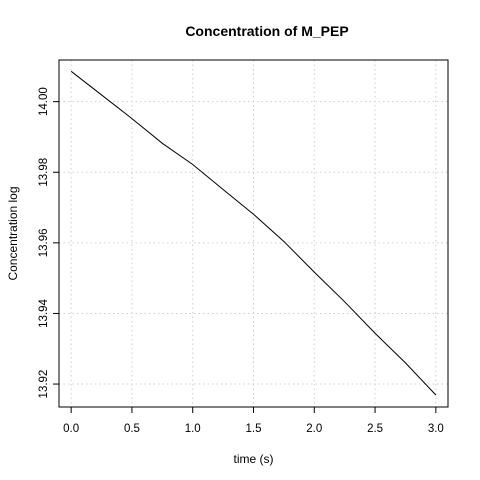 Image resolution: width=480 pixels, height=480 pixels. I want to click on x-tick-label: 3.0, so click(436, 429).